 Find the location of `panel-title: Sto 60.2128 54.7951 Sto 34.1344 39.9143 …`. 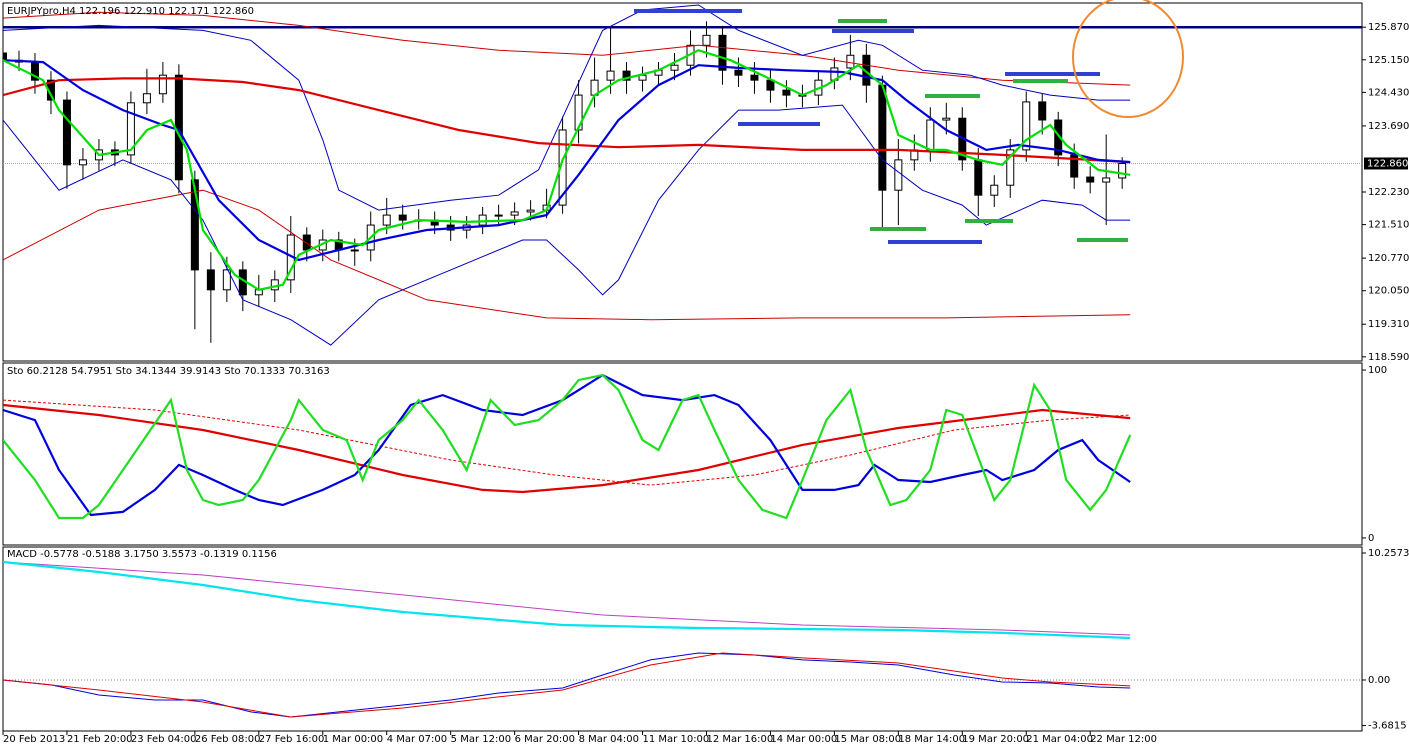

panel-title: Sto 60.2128 54.7951 Sto 34.1344 39.9143 … is located at coordinates (168, 371).